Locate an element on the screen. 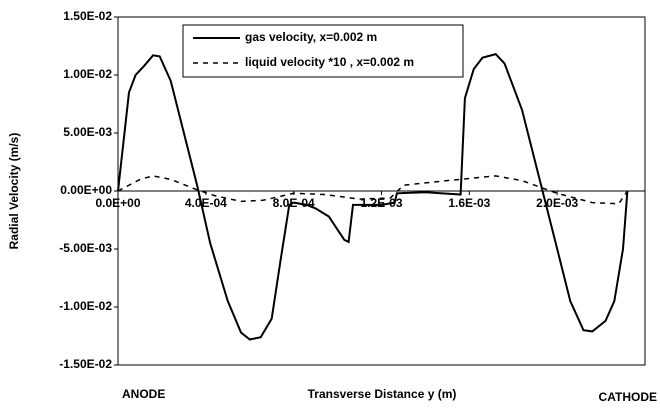 This screenshot has width=660, height=413. y-tick-label: 0.00E+00 is located at coordinates (86, 190).